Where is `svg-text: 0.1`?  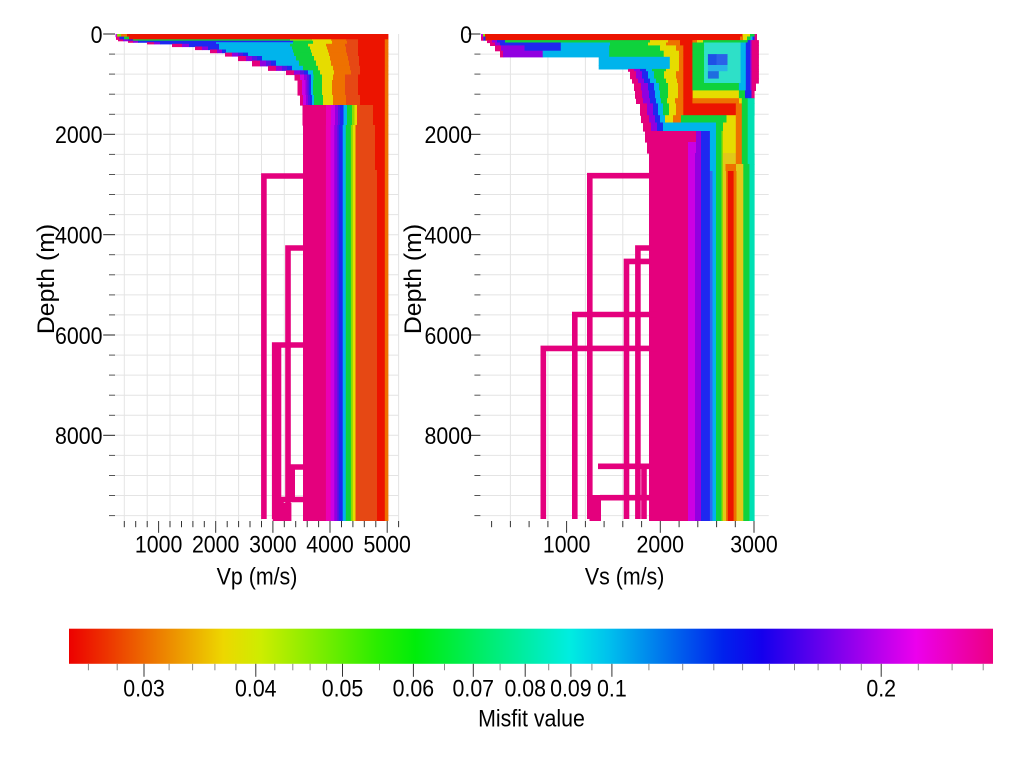
svg-text: 0.1 is located at coordinates (612, 689).